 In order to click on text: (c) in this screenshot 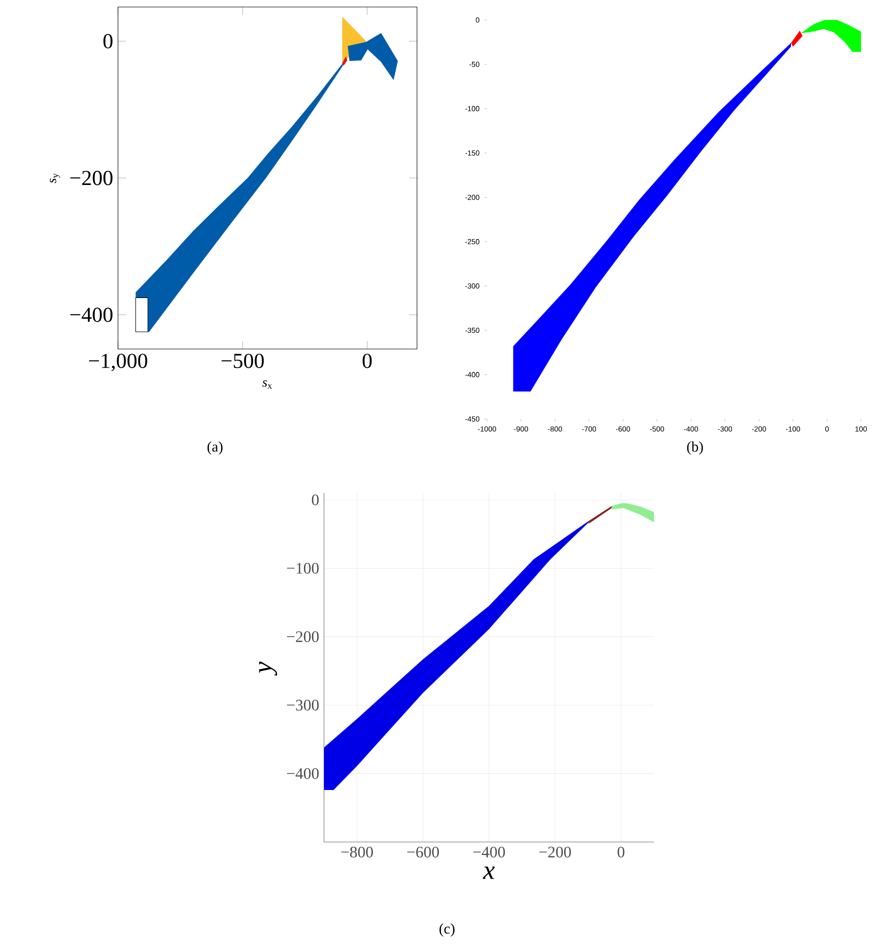, I will do `click(447, 930)`.